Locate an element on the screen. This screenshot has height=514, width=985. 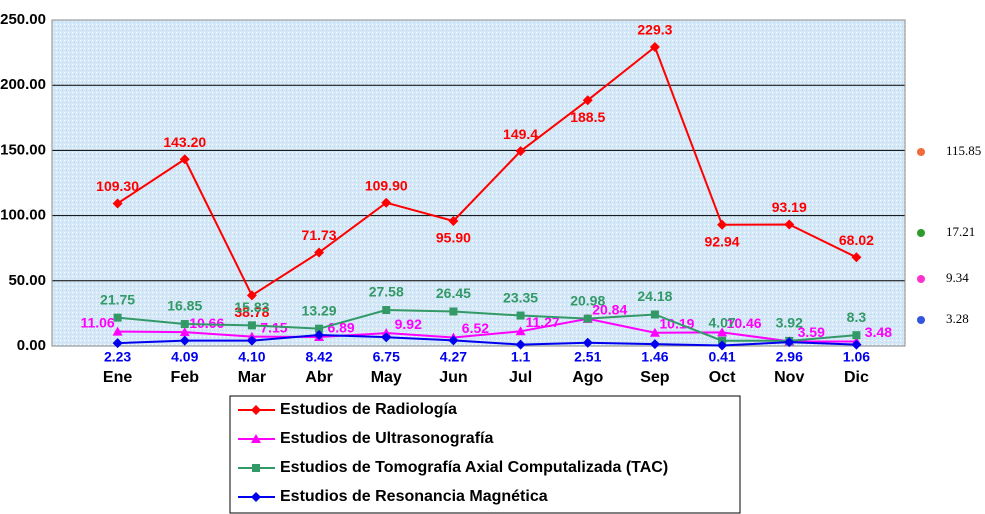
x-tick-label: Oct is located at coordinates (722, 377).